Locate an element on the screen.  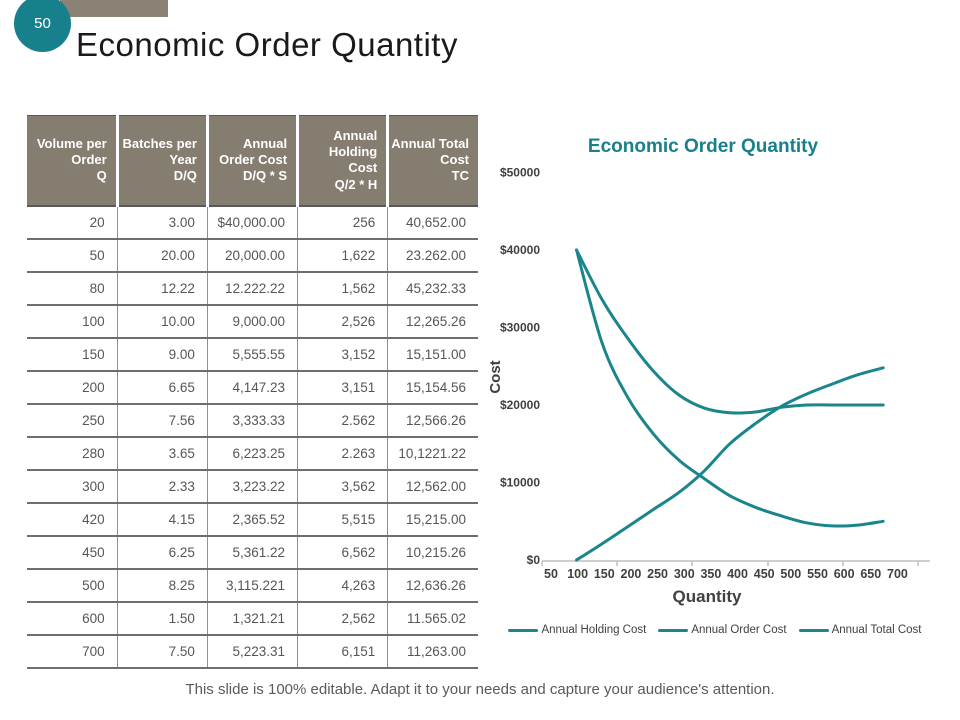
table-cell: 10,1221.22 is located at coordinates (432, 452).